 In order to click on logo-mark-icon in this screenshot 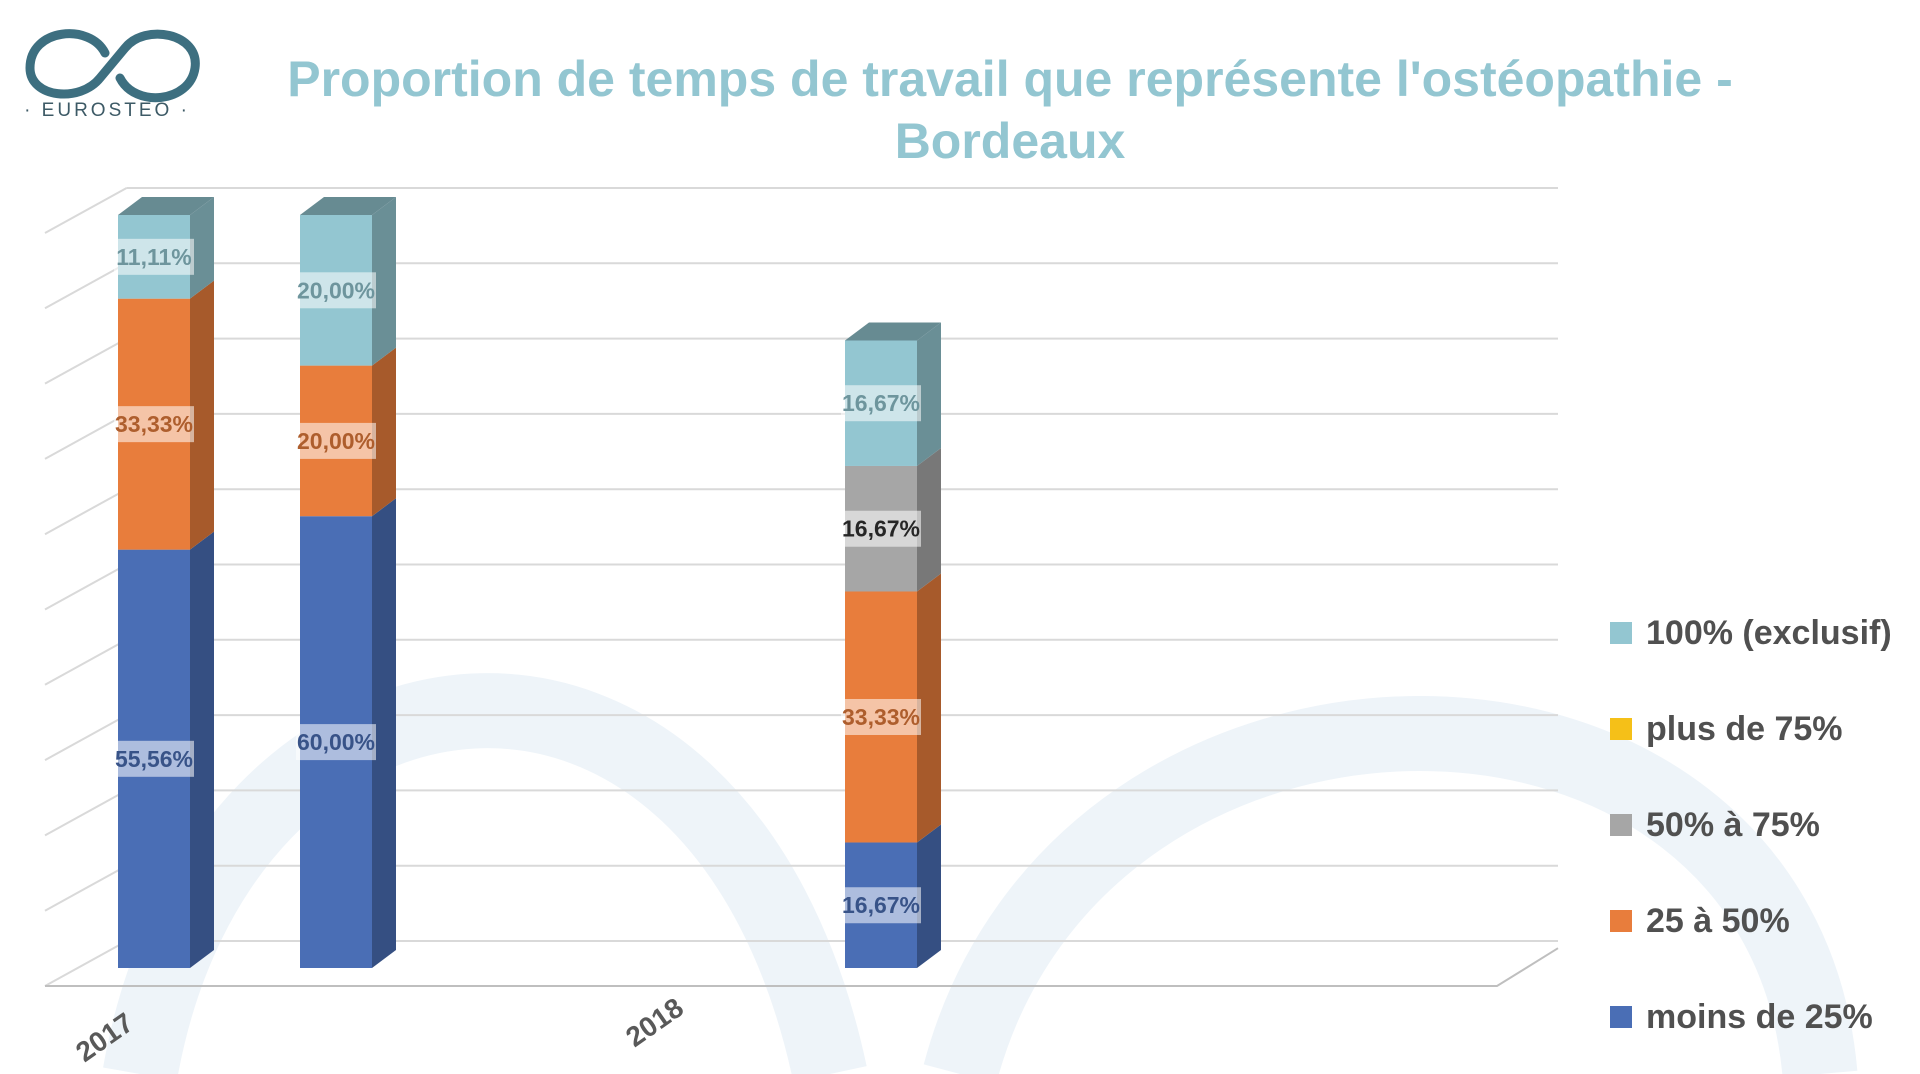, I will do `click(112, 66)`.